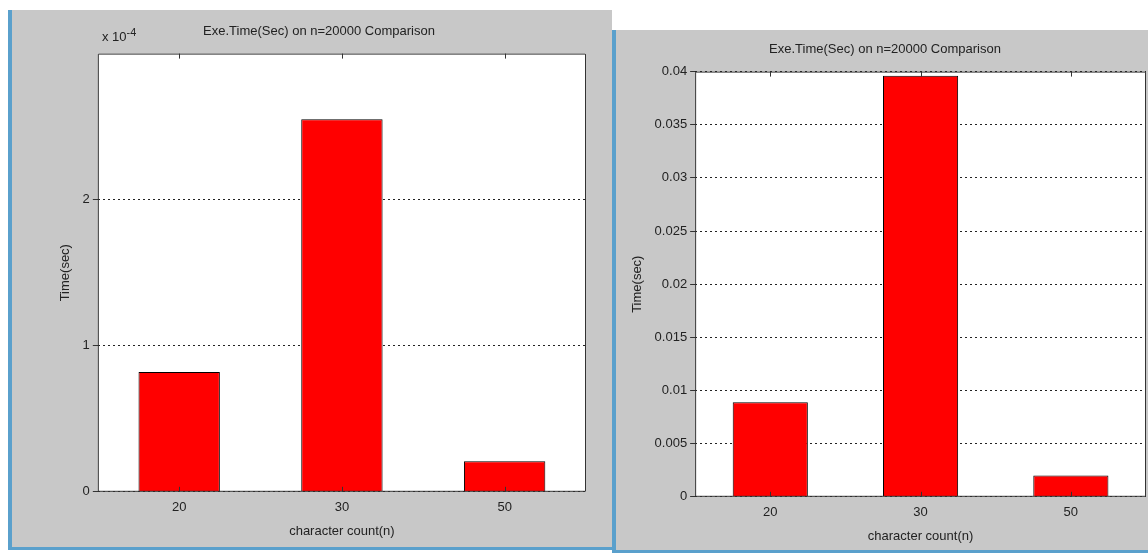 The width and height of the screenshot is (1148, 553). What do you see at coordinates (674, 71) in the screenshot?
I see `y-tick-label: 0.04` at bounding box center [674, 71].